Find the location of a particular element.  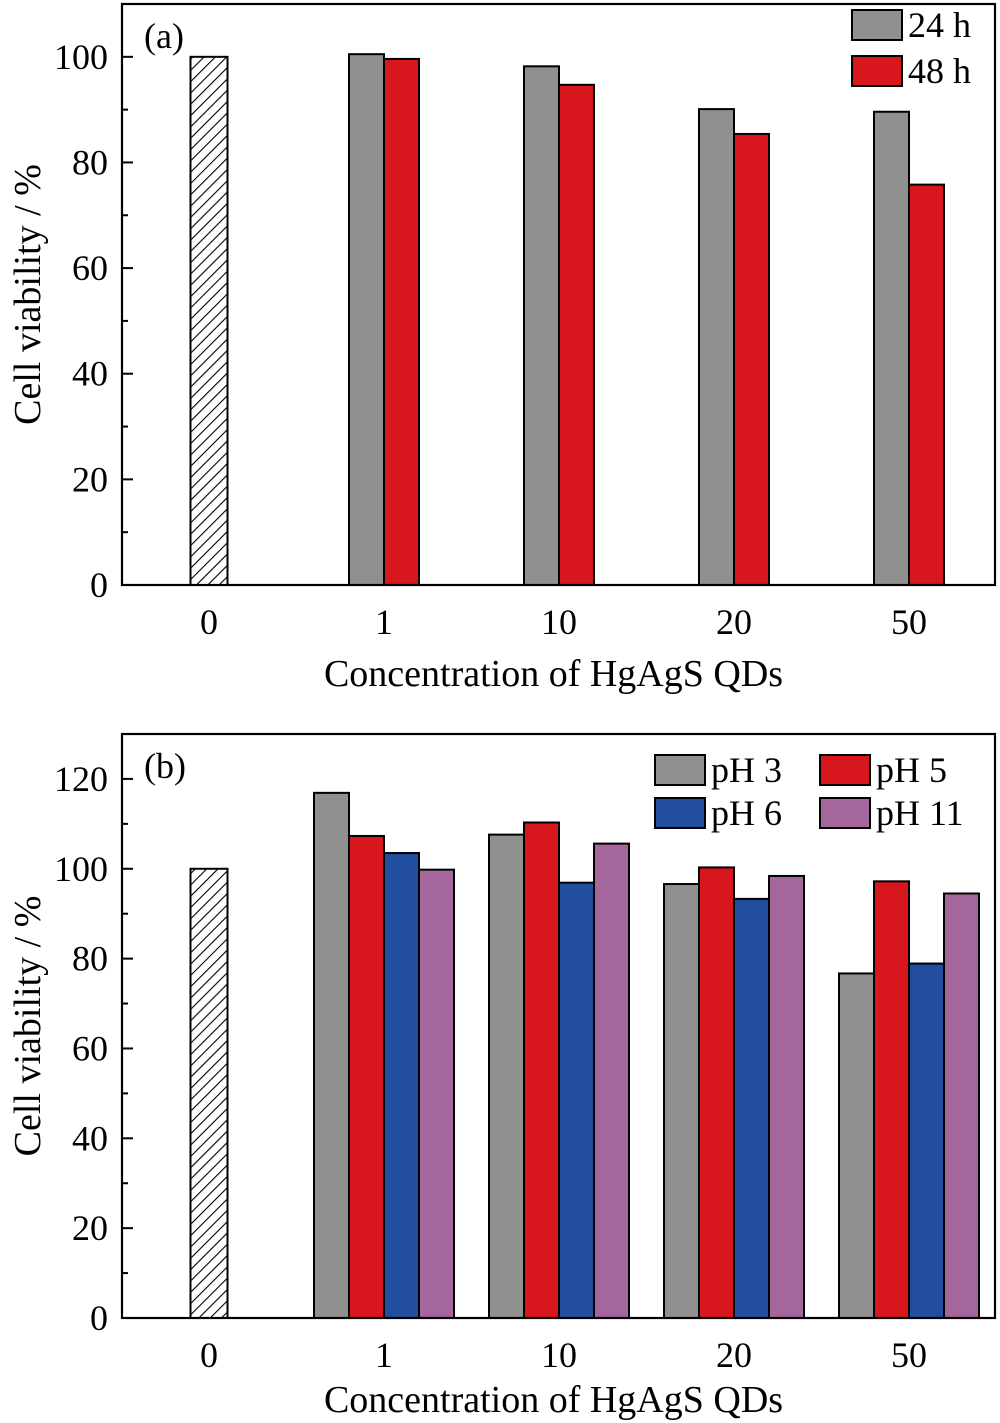

legend-label: pH 5 is located at coordinates (911, 770).